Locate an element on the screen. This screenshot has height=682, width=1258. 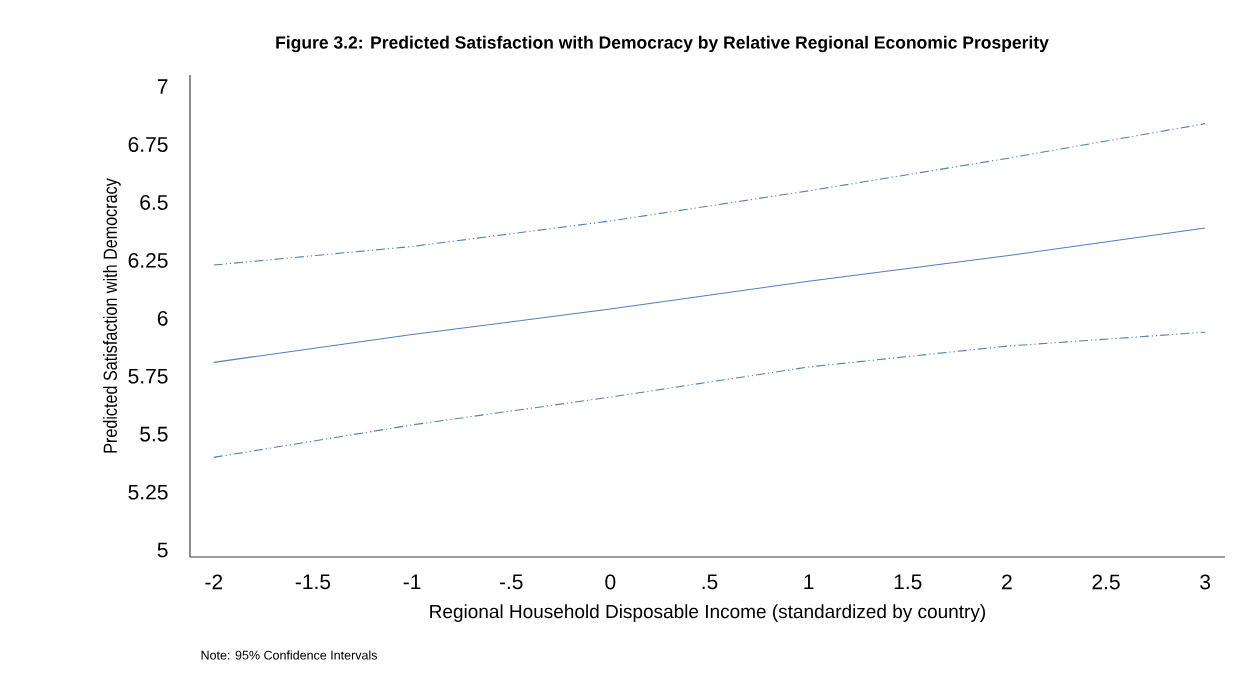
x-tick-label: 1 is located at coordinates (809, 581).